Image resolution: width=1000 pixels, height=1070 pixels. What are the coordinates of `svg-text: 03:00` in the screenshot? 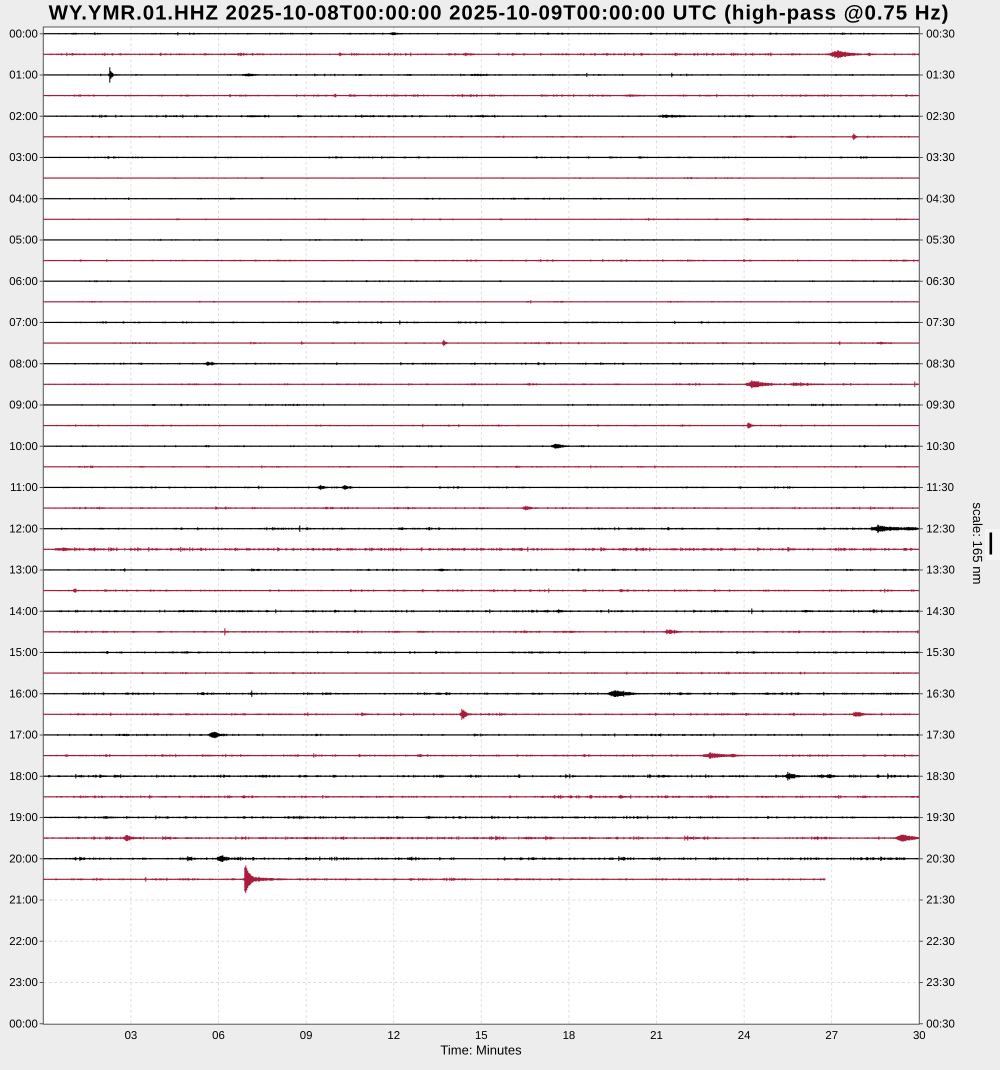 It's located at (23, 158).